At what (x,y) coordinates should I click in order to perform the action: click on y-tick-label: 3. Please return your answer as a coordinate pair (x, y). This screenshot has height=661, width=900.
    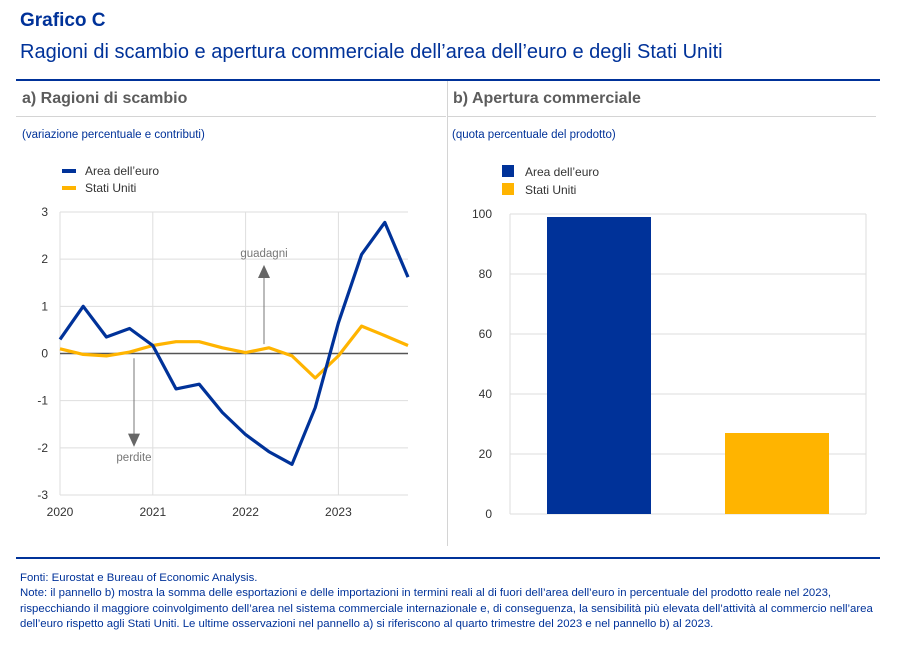
    Looking at the image, I should click on (44, 212).